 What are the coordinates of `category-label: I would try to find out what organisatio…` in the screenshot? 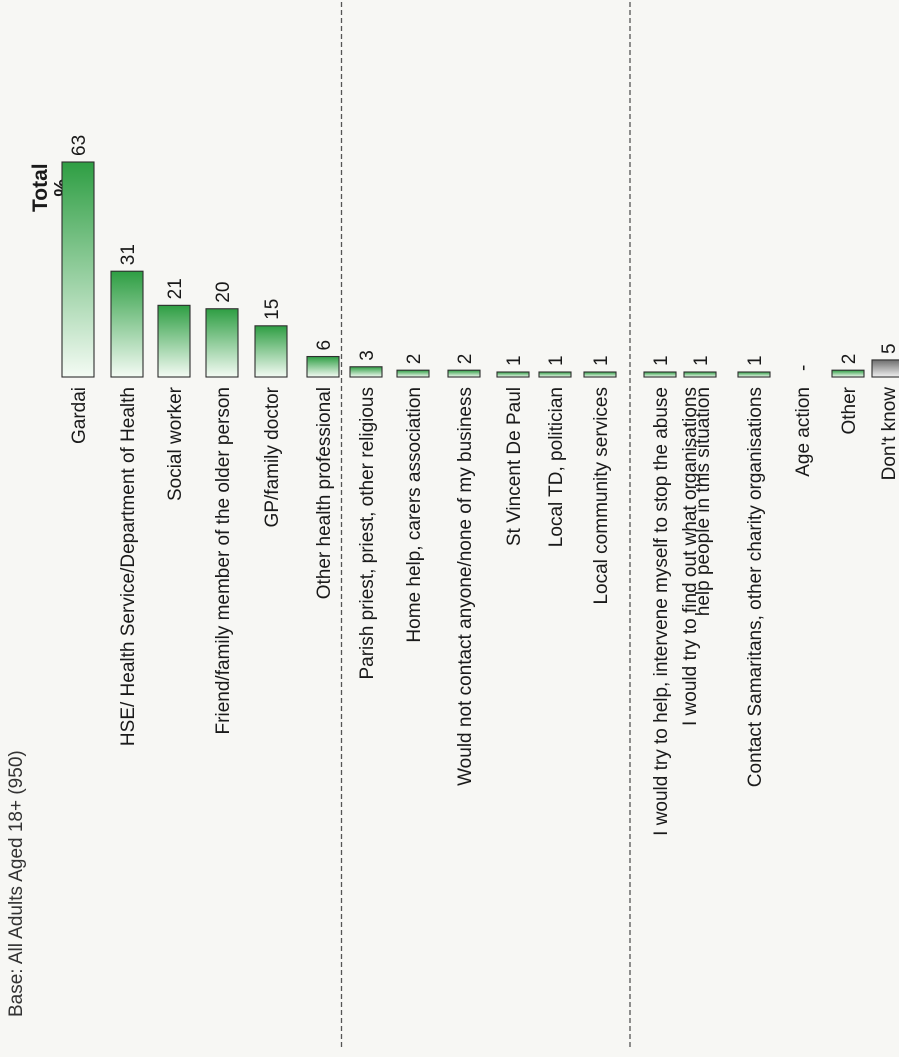 It's located at (697, 556).